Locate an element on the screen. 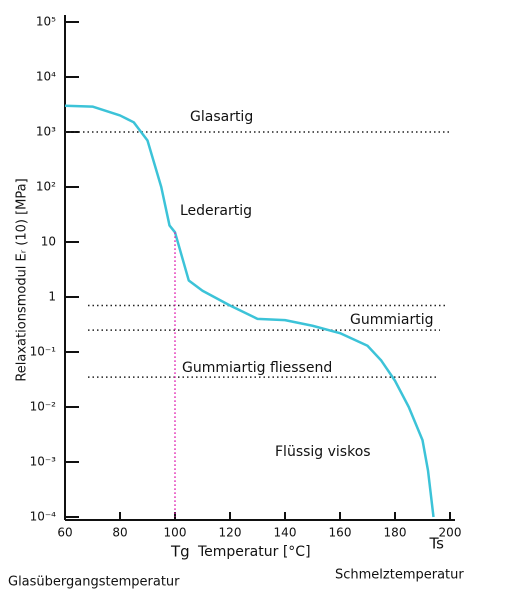  region-label: Gummiartig fliessend is located at coordinates (257, 368).